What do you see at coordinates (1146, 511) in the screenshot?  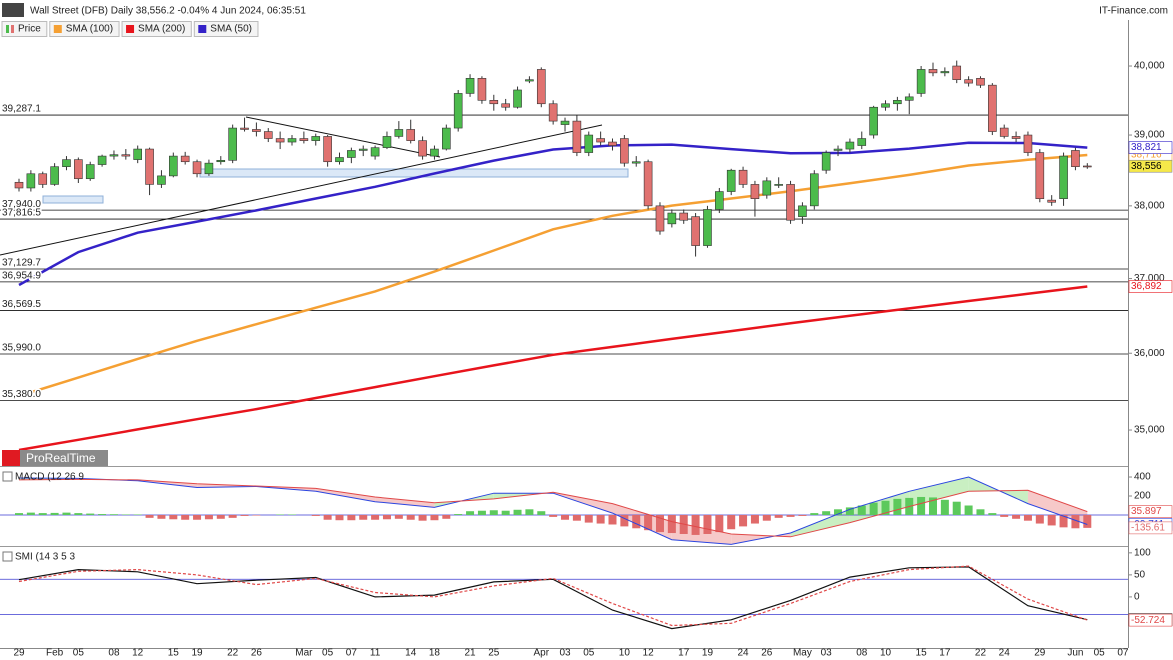 I see `last-value-label: 35.897` at bounding box center [1146, 511].